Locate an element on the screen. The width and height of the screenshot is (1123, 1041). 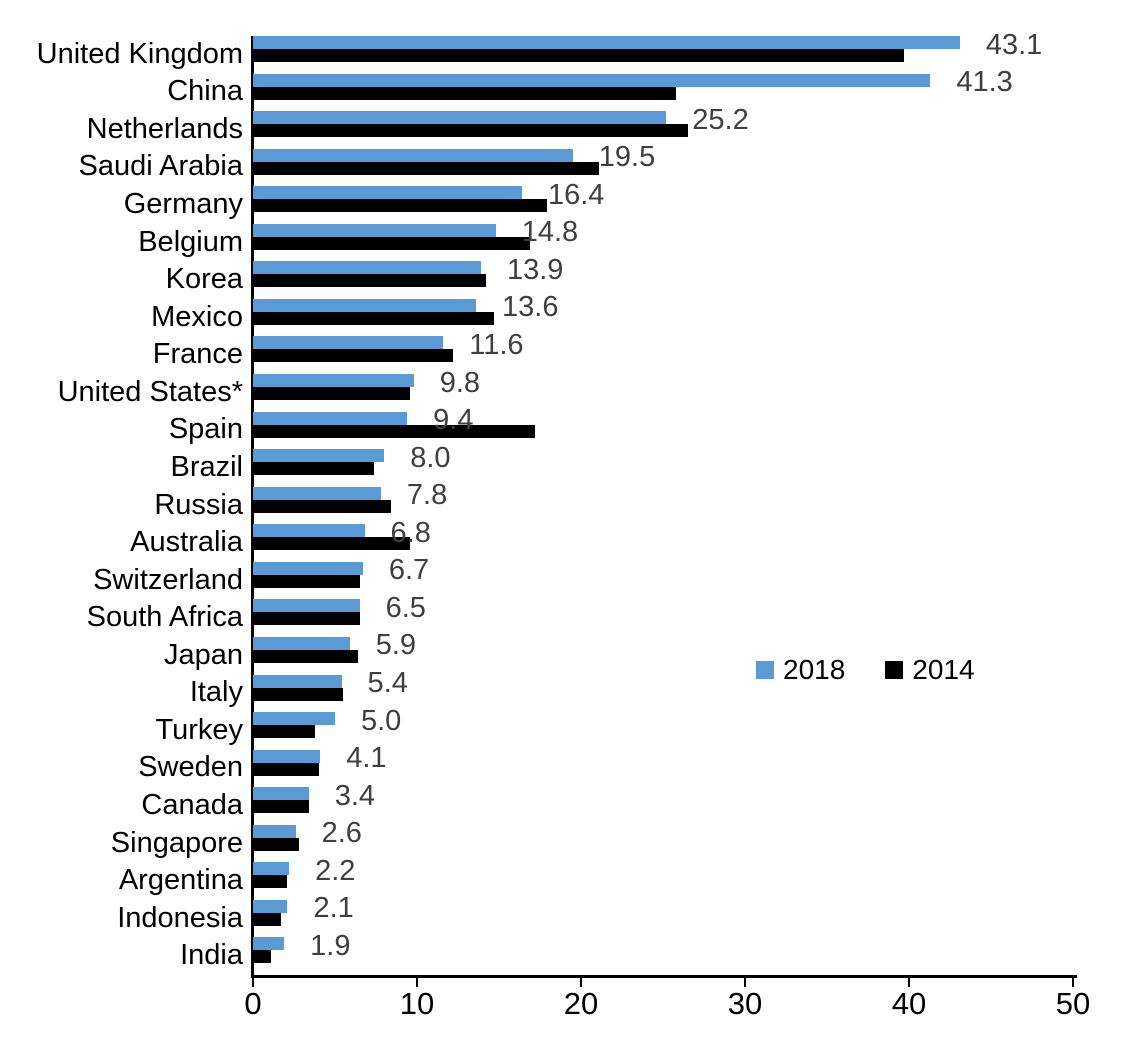
legend-swatch-2014-icon is located at coordinates (894, 670).